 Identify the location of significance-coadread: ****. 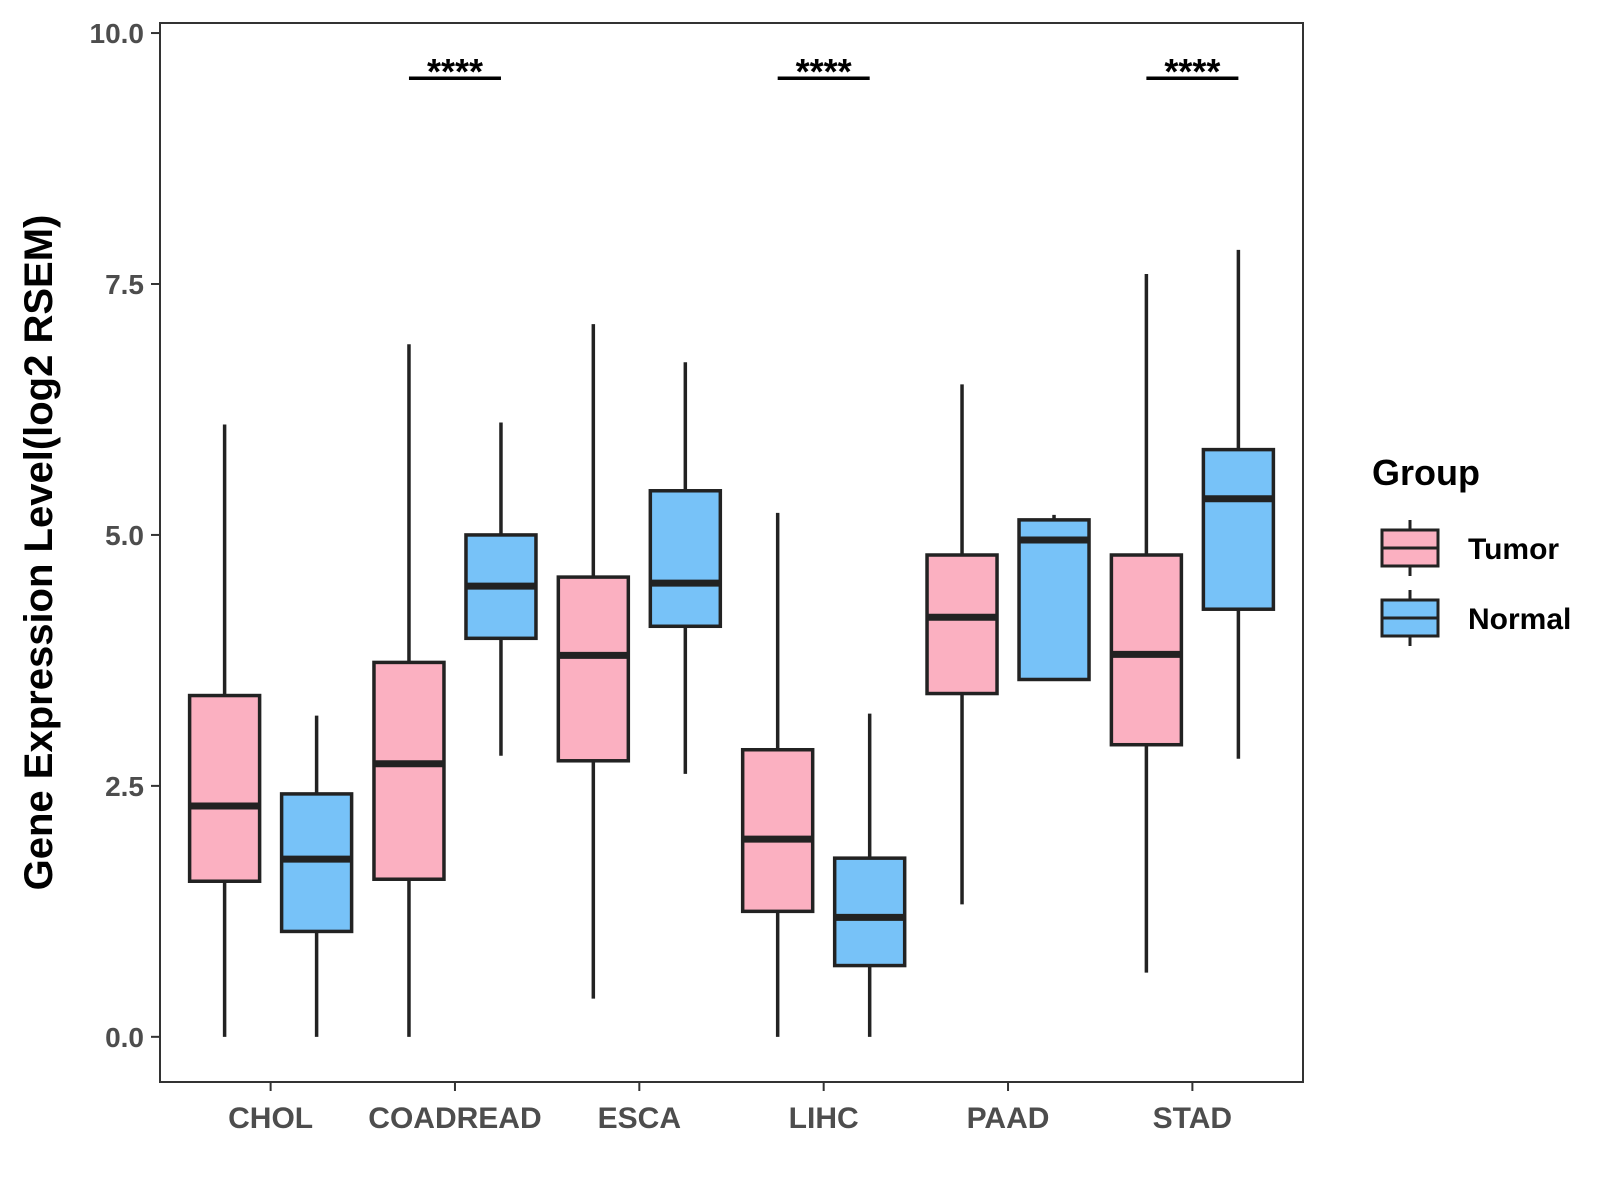
(454, 71).